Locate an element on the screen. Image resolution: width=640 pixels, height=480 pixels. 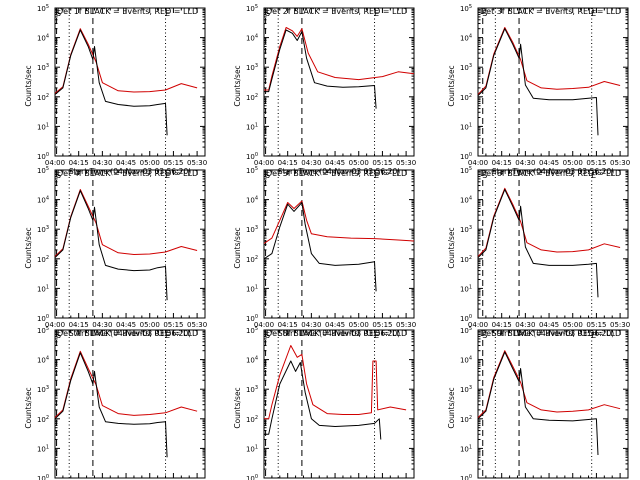
panel-title: Det 1f BLACK = Events, RED = LLD is located at coordinates (127, 11).